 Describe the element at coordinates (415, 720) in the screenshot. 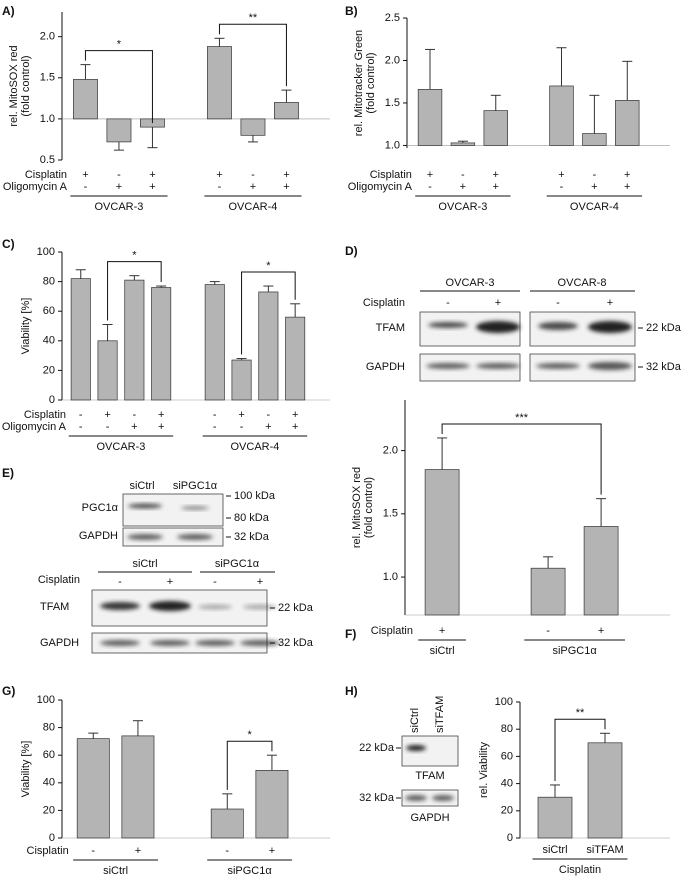

I see `lane-label: siCtrl` at that location.